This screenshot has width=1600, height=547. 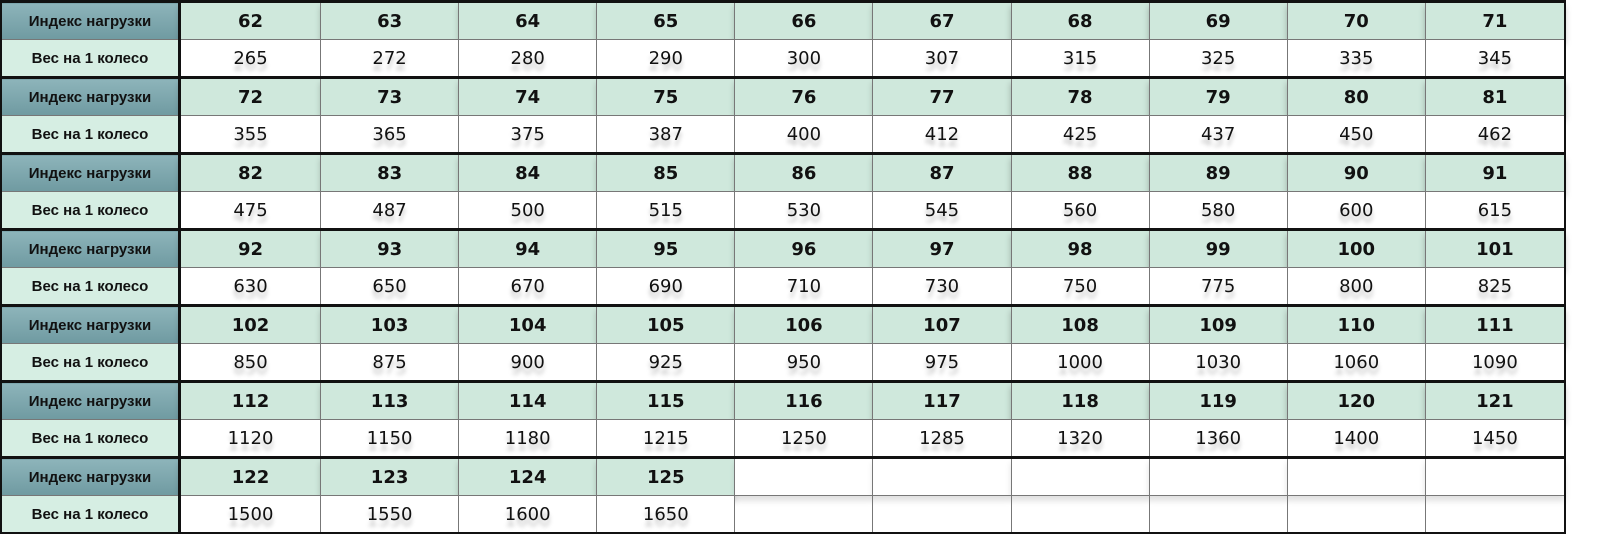 What do you see at coordinates (666, 324) in the screenshot?
I see `load-index-cell: 105` at bounding box center [666, 324].